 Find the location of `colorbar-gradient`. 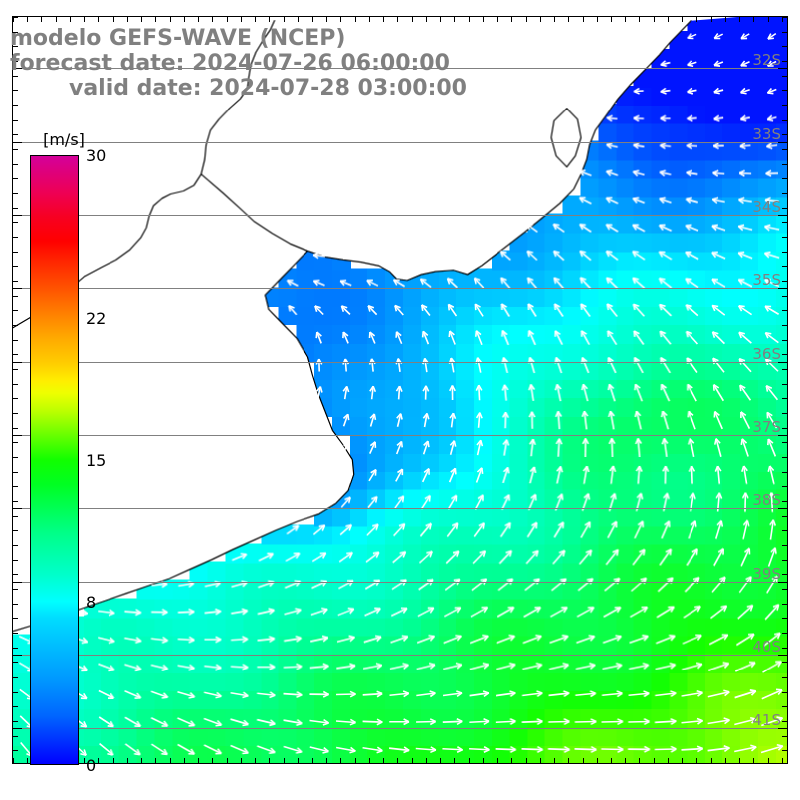

colorbar-gradient is located at coordinates (54, 460).